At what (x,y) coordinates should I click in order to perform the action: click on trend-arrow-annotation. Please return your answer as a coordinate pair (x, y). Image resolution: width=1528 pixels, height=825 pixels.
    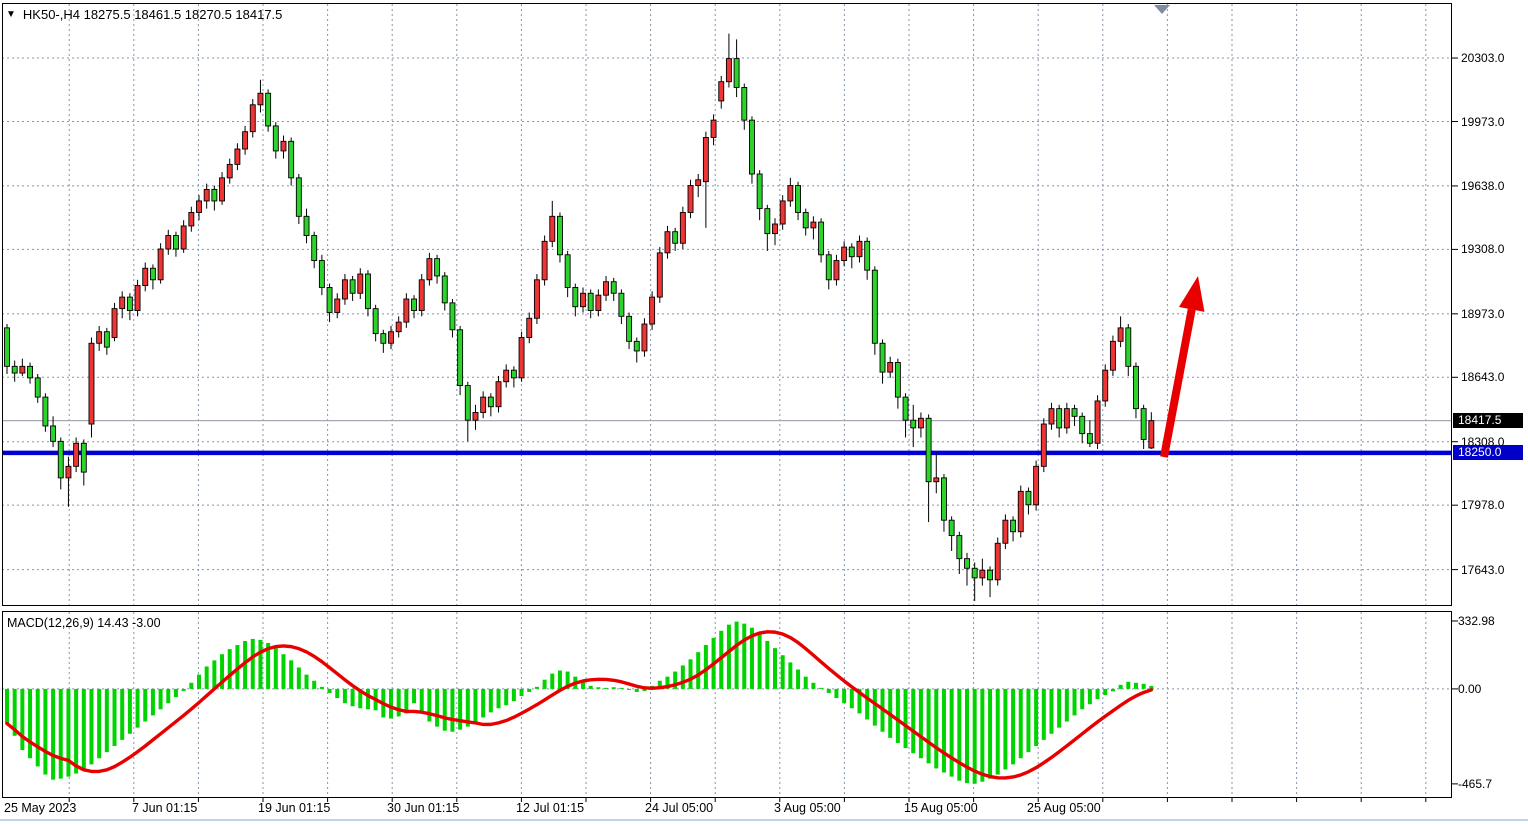
    Looking at the image, I should click on (1182, 367).